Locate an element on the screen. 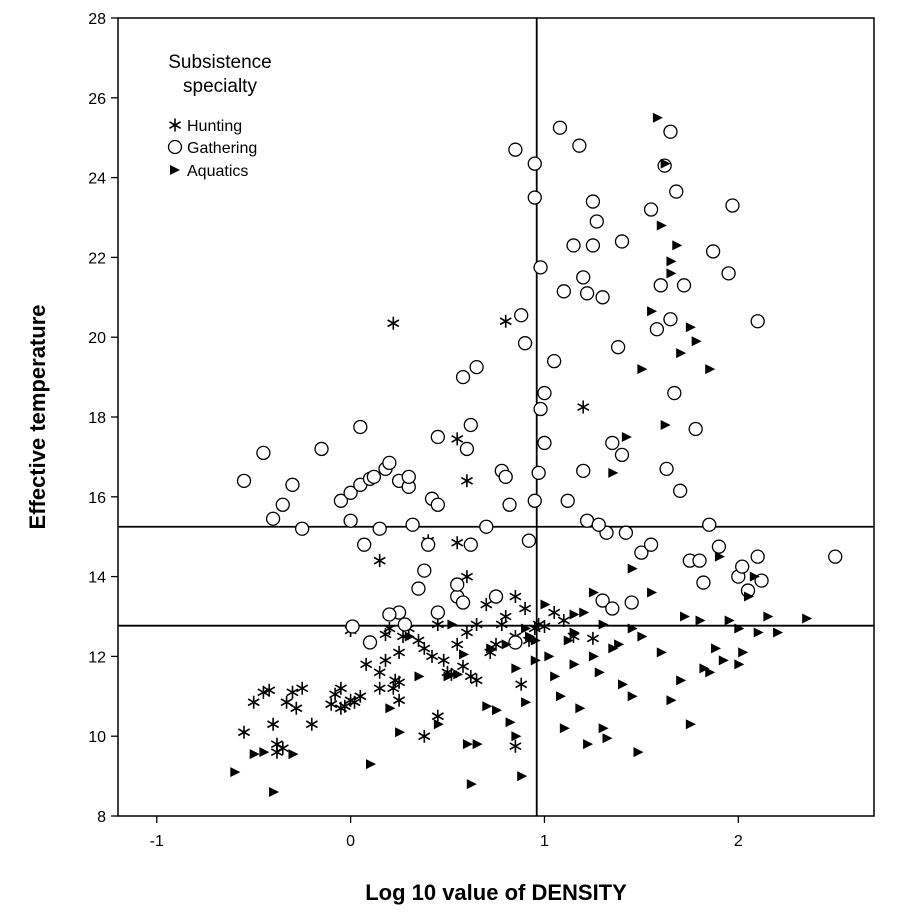  legend-marker-gathering is located at coordinates (175, 147).